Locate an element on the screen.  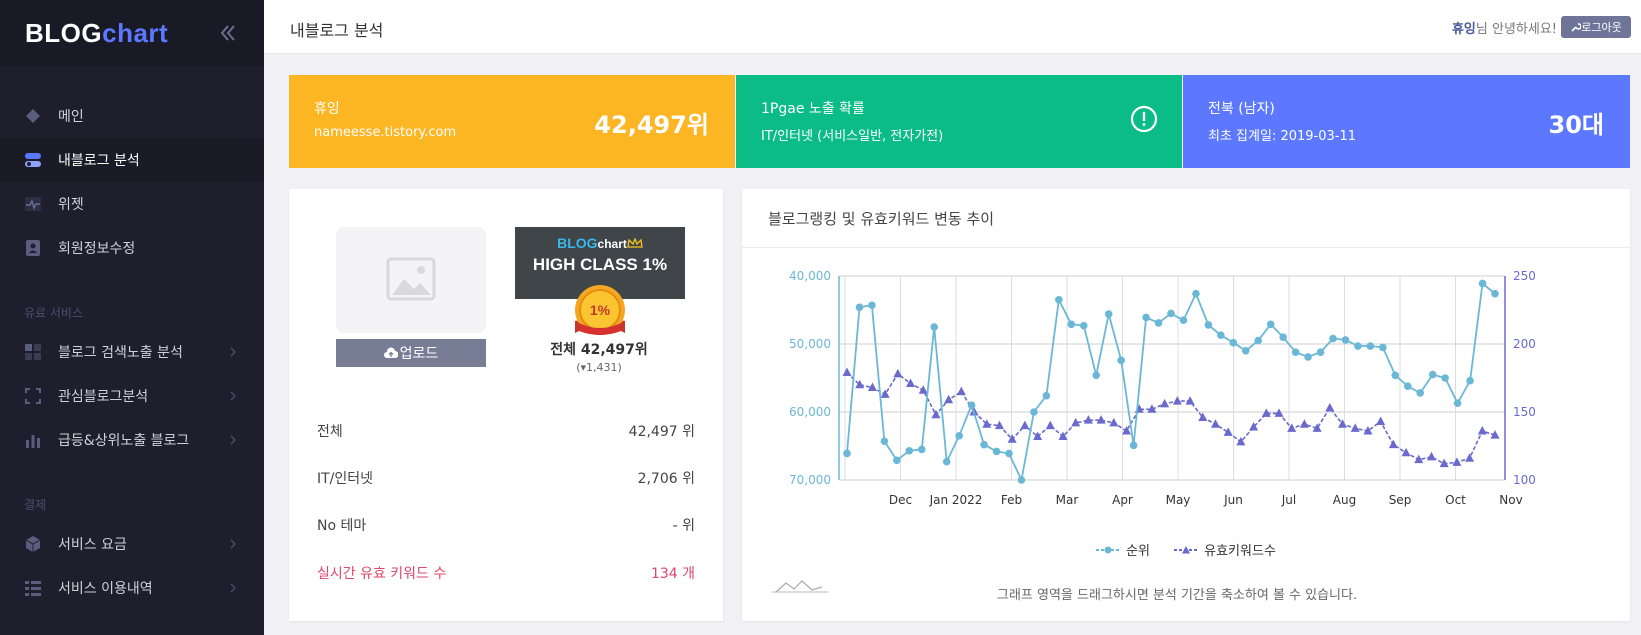
sidebar-item-pricing: 서비스 요금 is located at coordinates (132, 544).